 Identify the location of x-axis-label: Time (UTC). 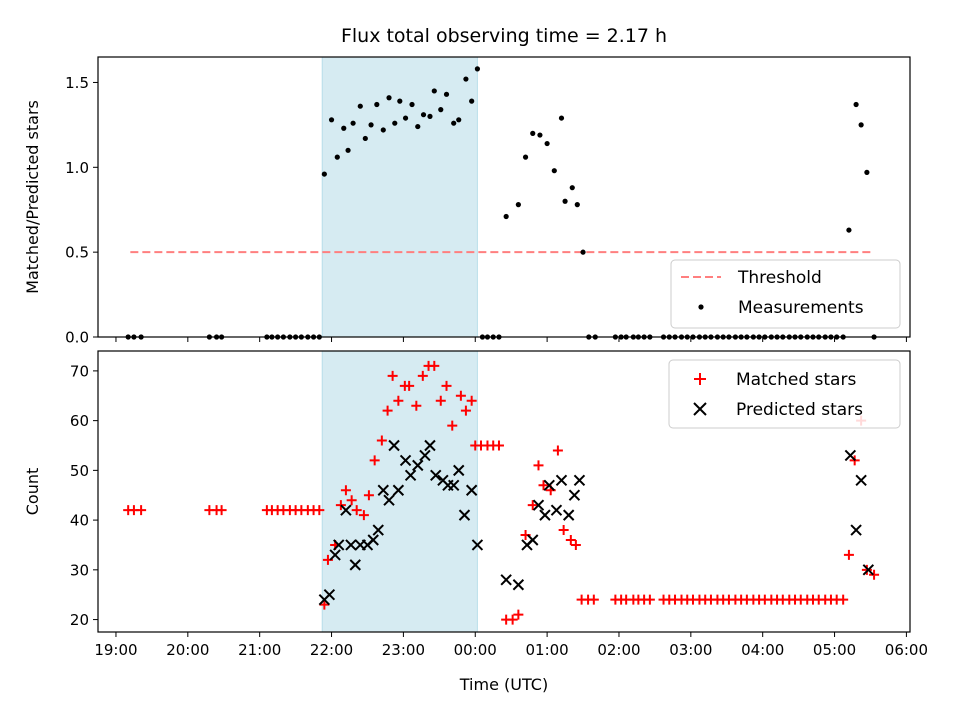
(503, 684).